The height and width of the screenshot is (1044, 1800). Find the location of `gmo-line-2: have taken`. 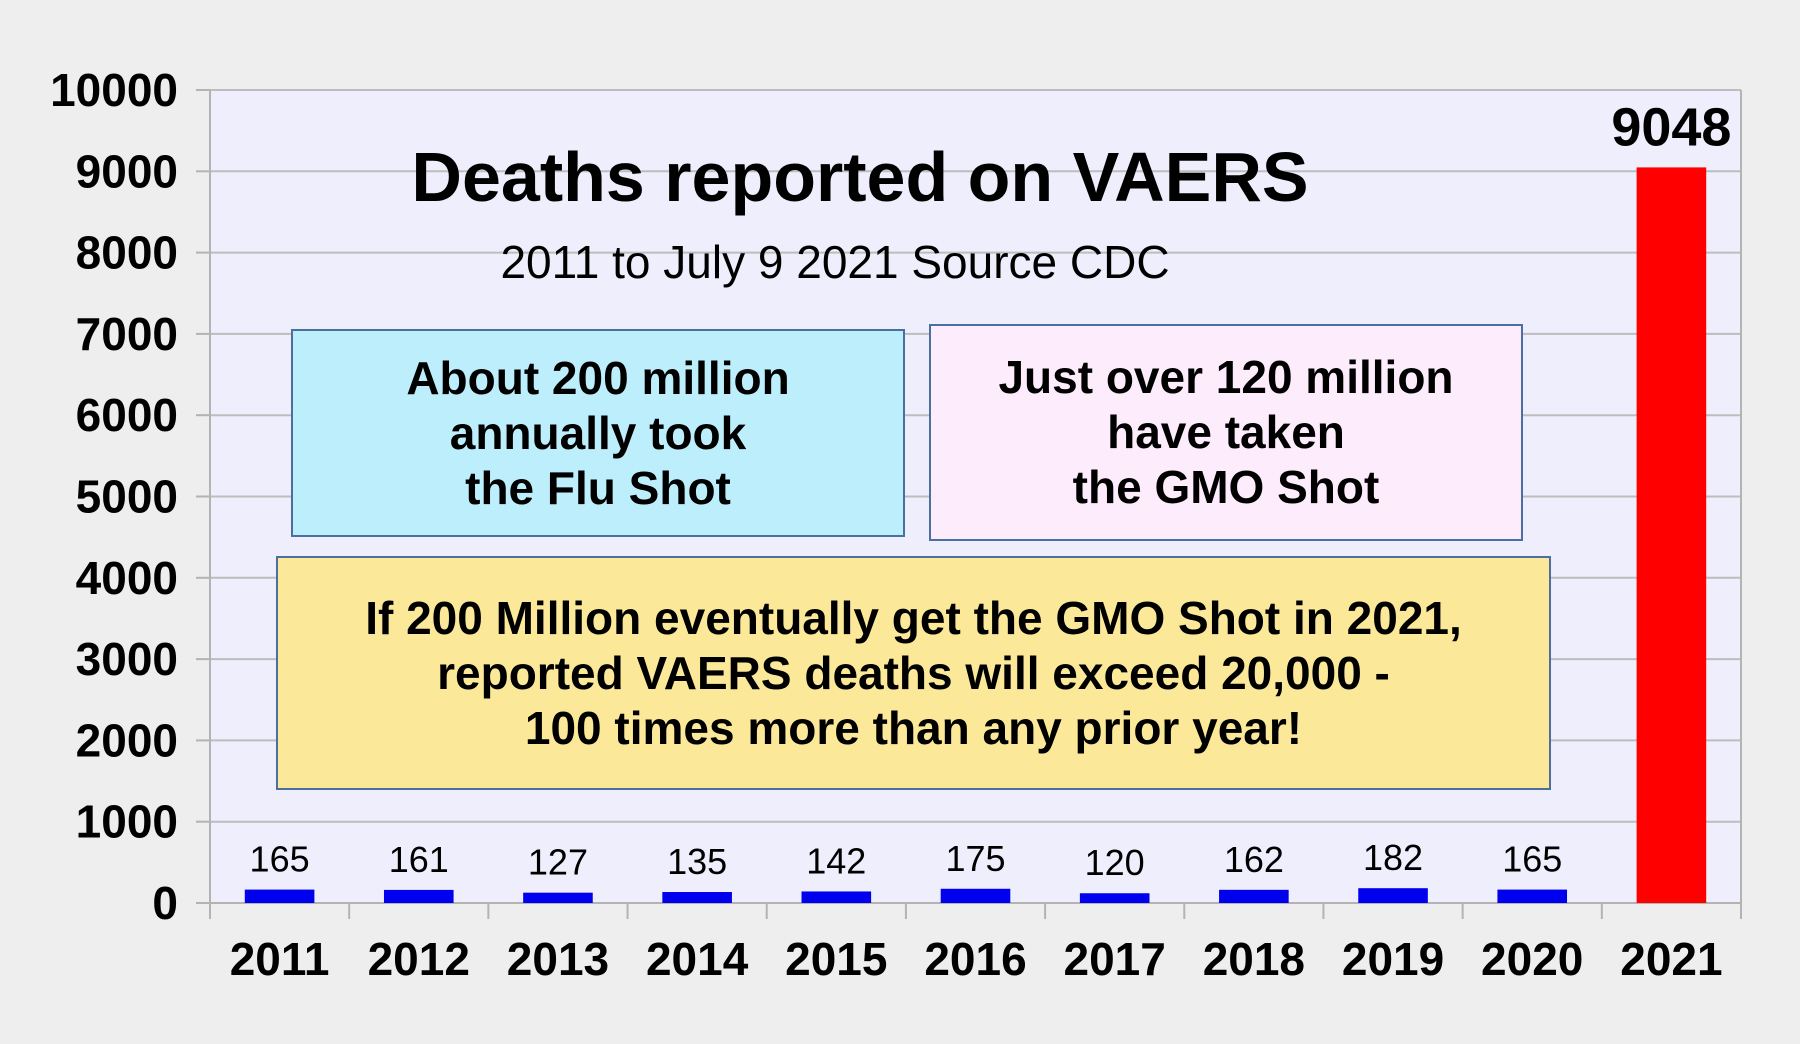

gmo-line-2: have taken is located at coordinates (1226, 432).